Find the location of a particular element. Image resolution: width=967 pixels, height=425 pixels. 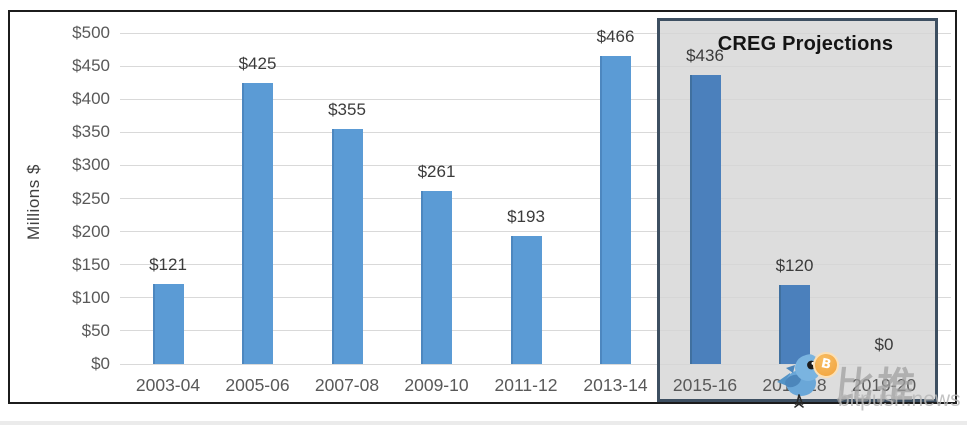

bar-value-label: $261 is located at coordinates (436, 172).